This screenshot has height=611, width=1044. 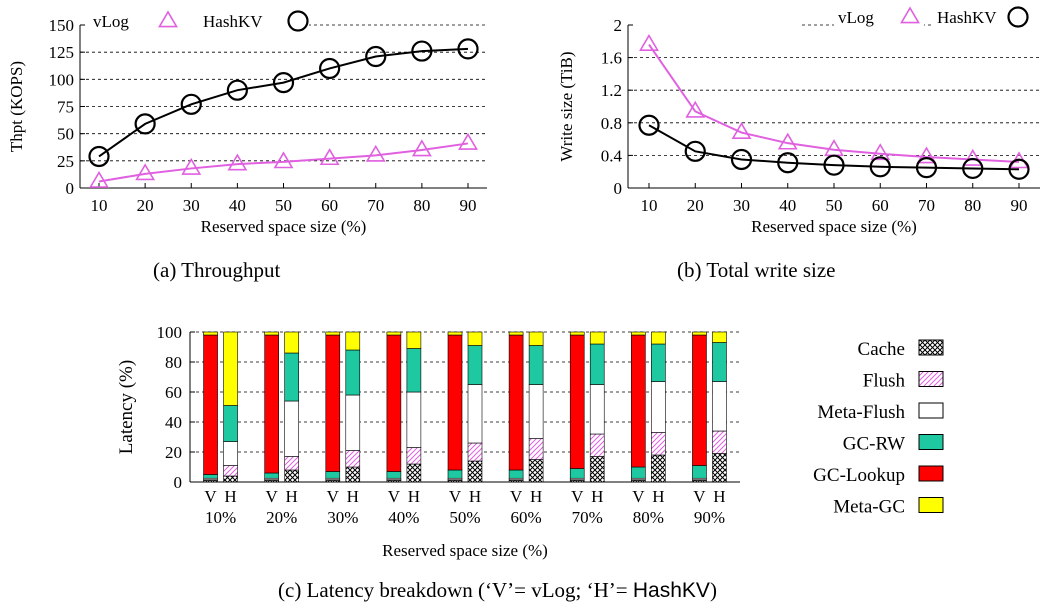 I want to click on y-tick-label: 125, so click(x=62, y=52).